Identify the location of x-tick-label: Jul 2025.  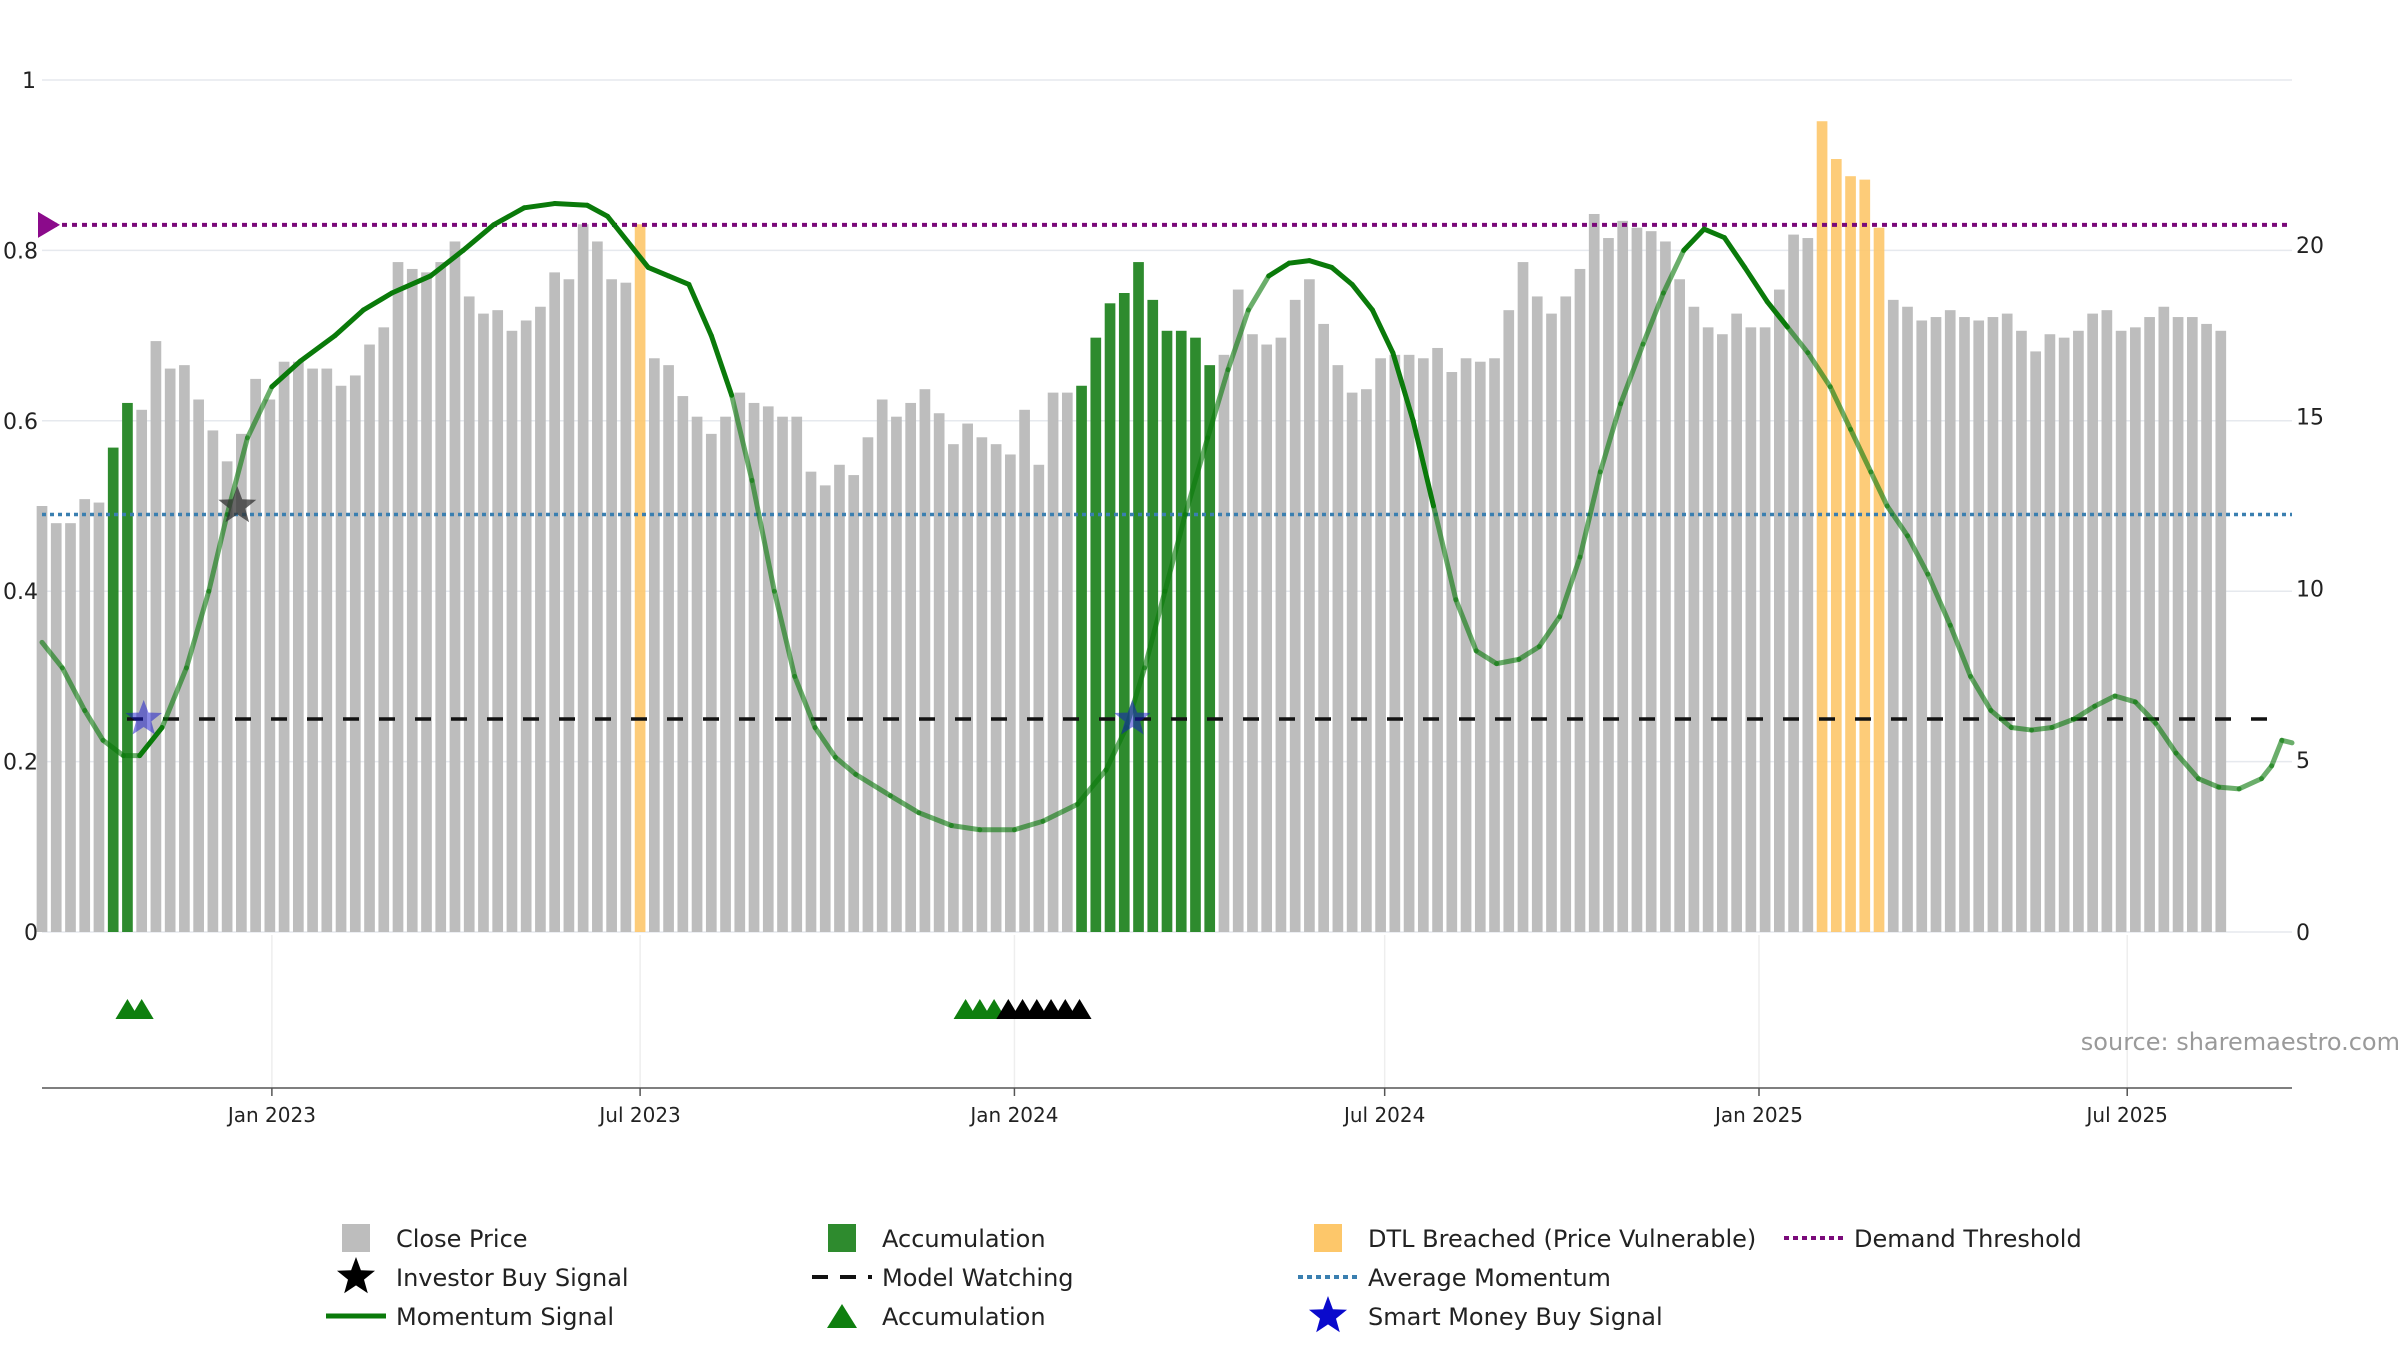
(2126, 1115).